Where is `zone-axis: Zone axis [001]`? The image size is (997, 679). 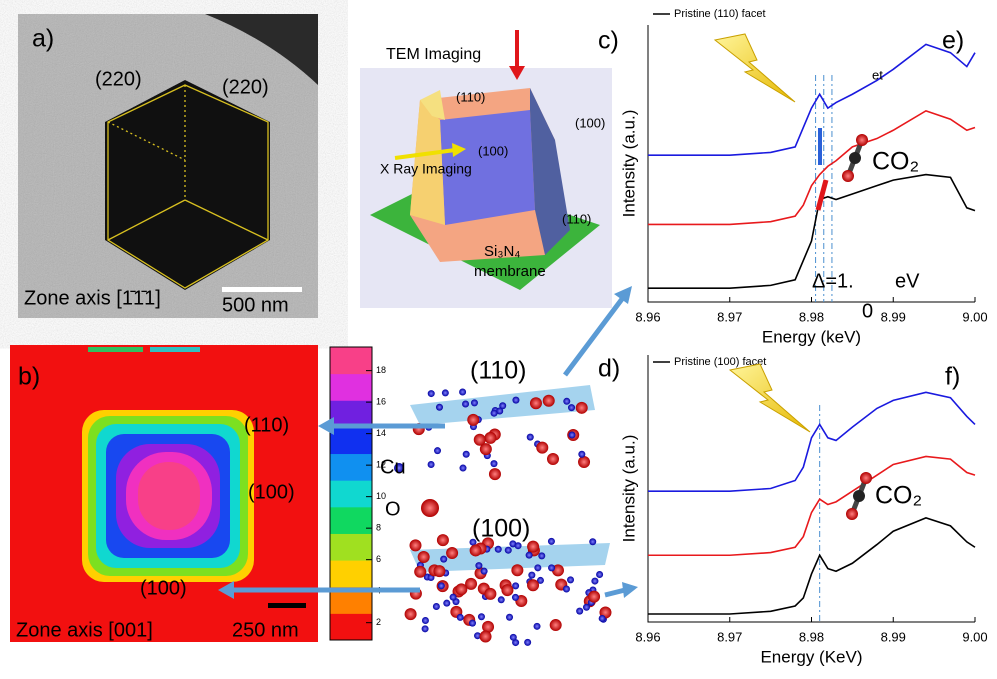 zone-axis: Zone axis [001] is located at coordinates (84, 630).